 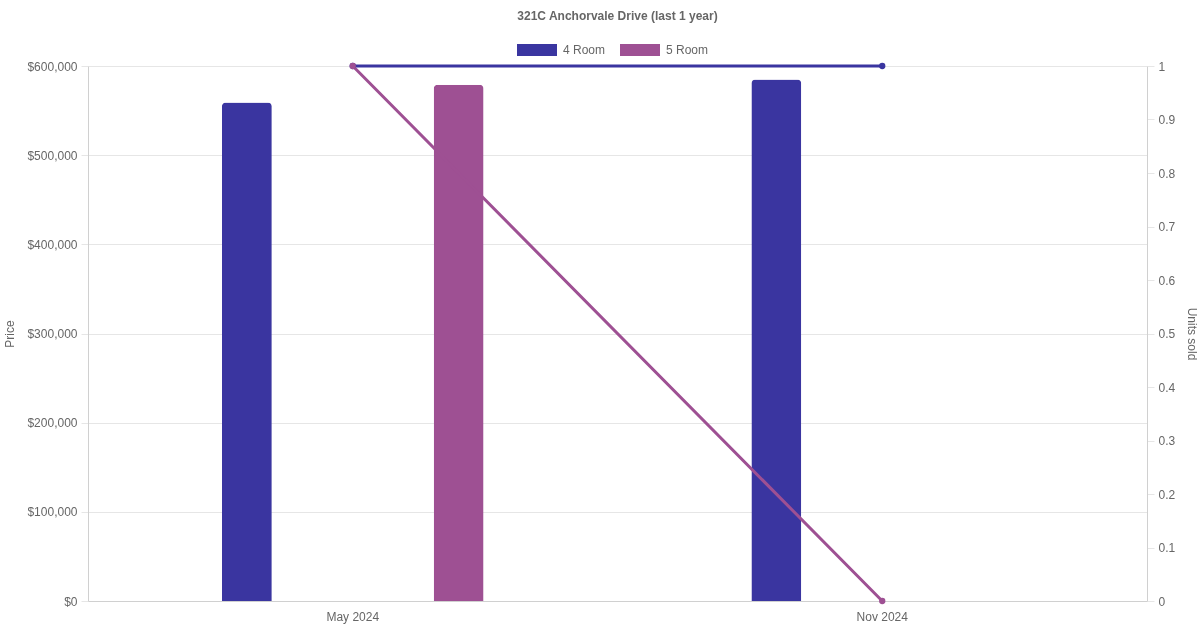 I want to click on y2-tick-label: 1, so click(x=1162, y=66).